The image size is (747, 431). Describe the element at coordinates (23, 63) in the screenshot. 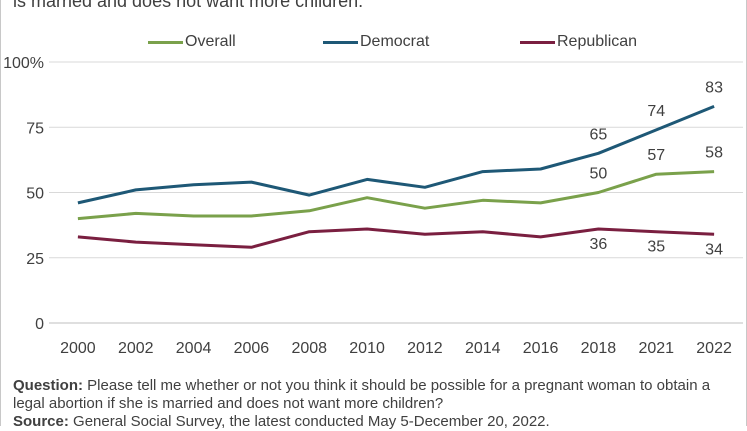

I see `y-tick-label-100: 100%` at that location.